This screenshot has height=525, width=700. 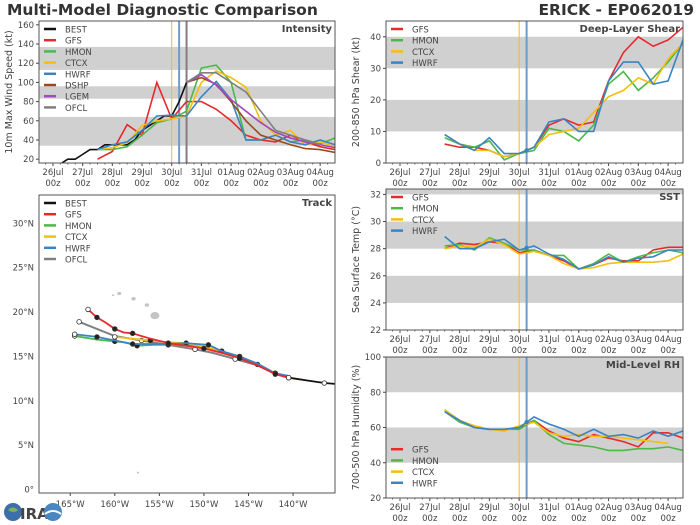 I want to click on x-tick-label: 29Jul 00z, so click(x=489, y=345).